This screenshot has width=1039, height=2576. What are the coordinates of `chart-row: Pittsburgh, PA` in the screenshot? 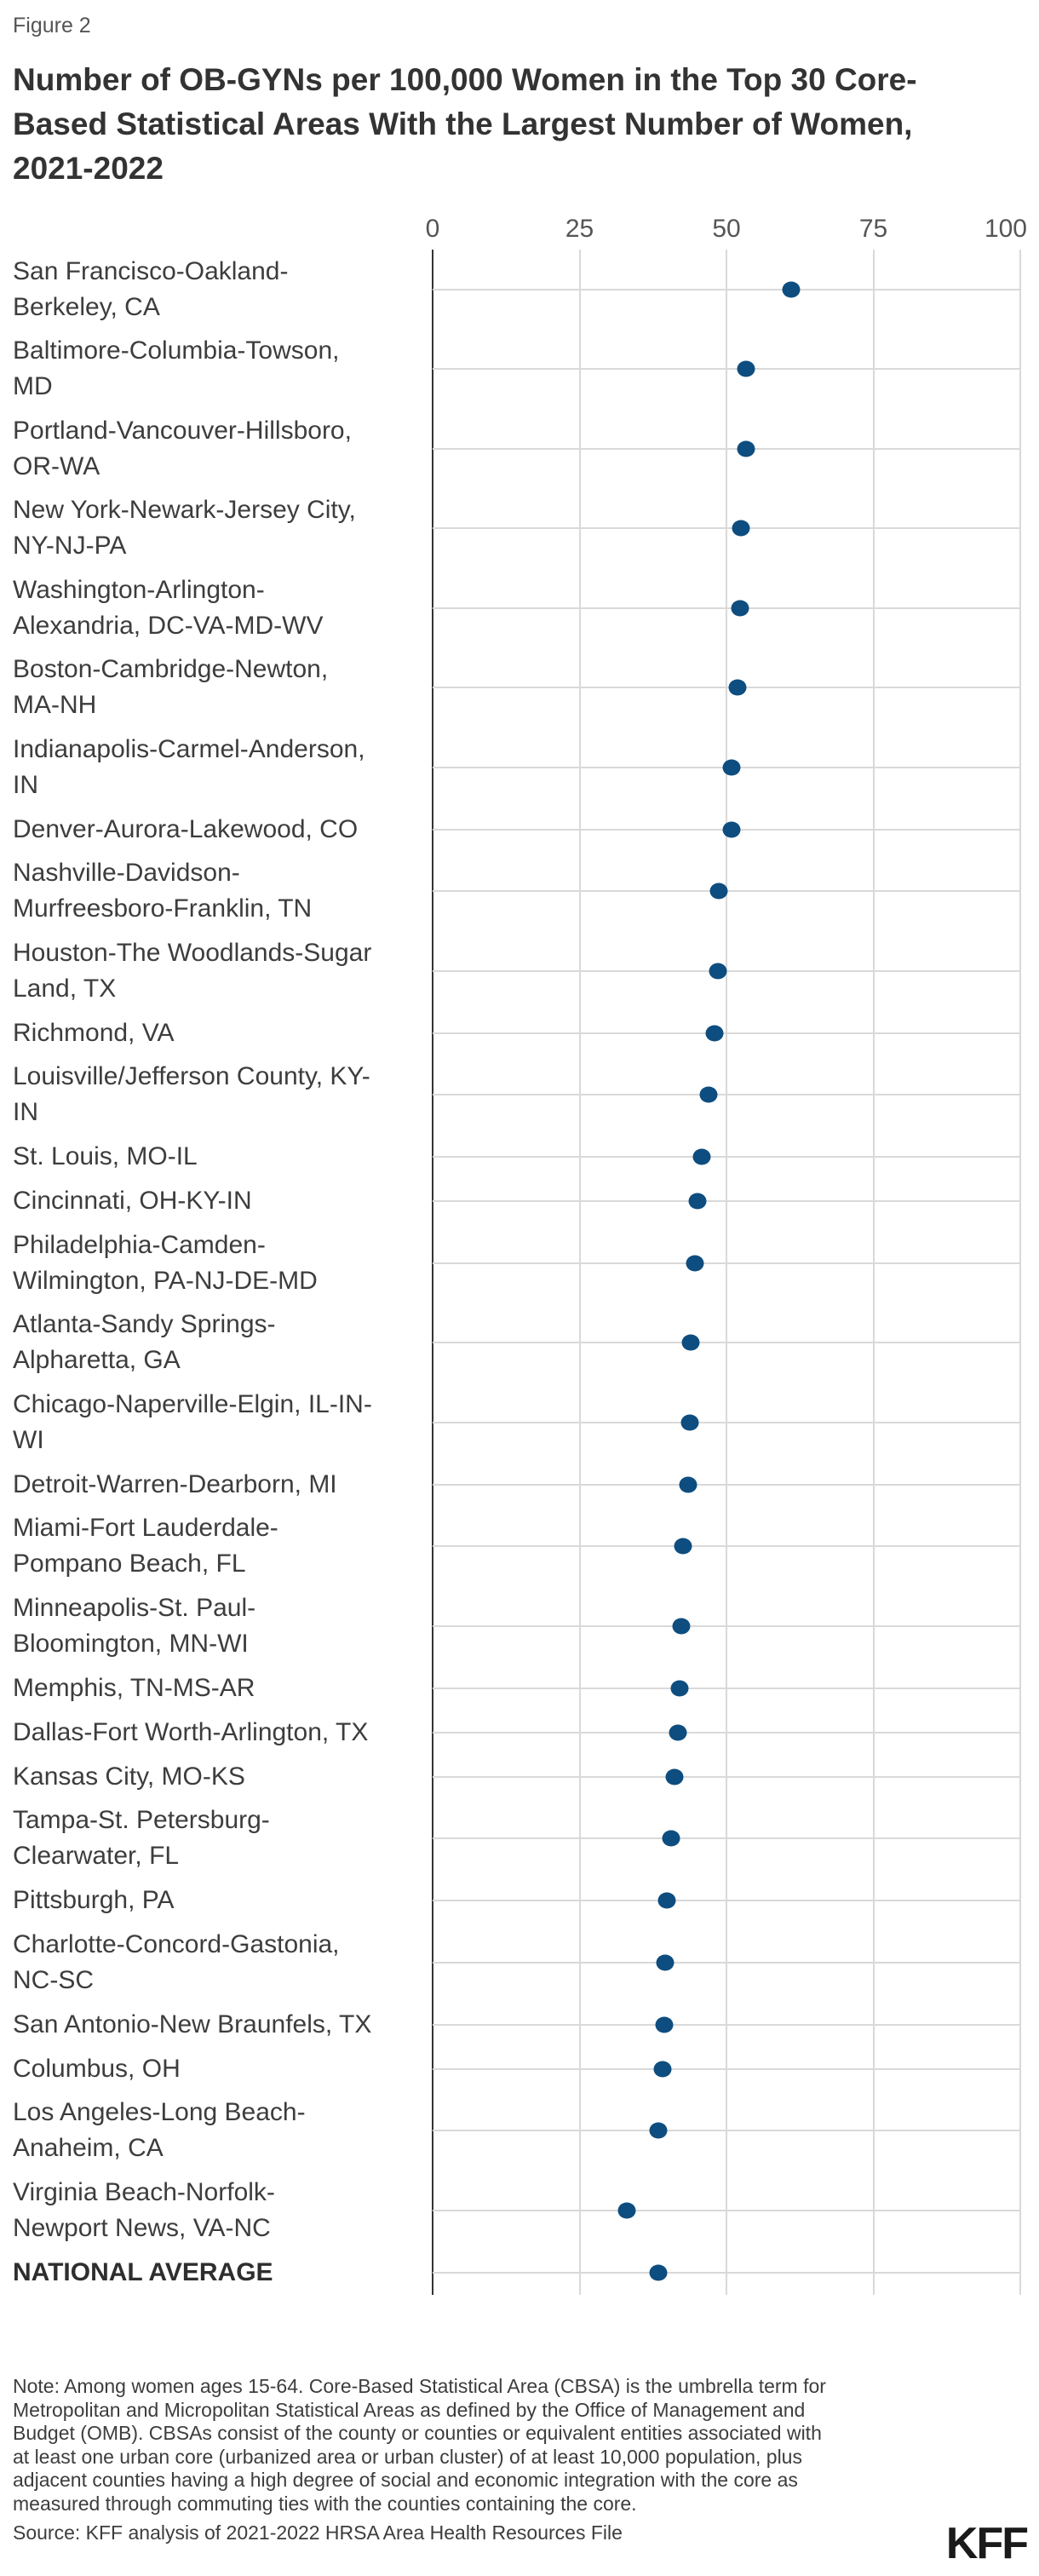 It's located at (519, 1901).